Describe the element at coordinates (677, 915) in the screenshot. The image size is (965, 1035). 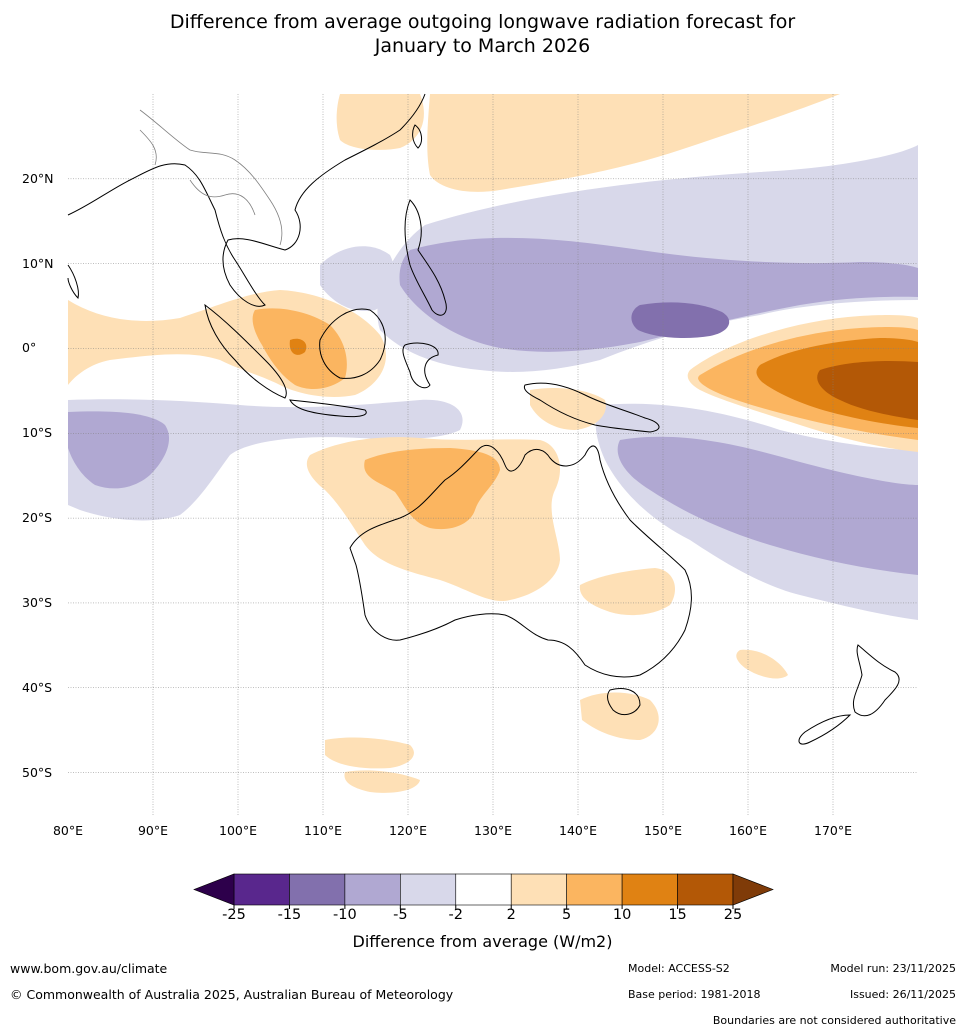
I see `colorbar-tick-label: 15` at that location.